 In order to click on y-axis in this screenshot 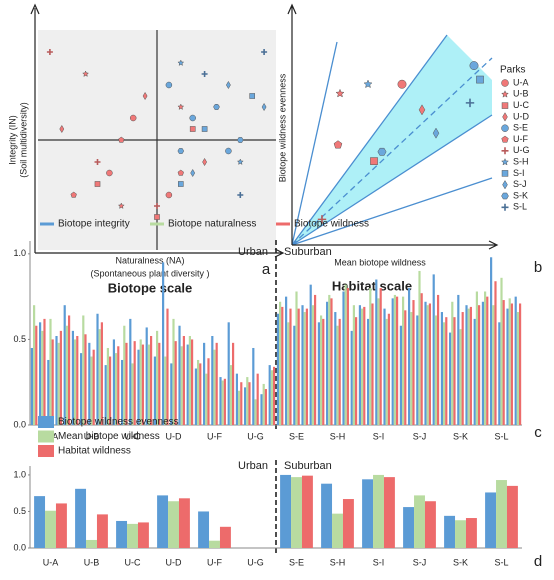, I will do `click(292, 124)`.